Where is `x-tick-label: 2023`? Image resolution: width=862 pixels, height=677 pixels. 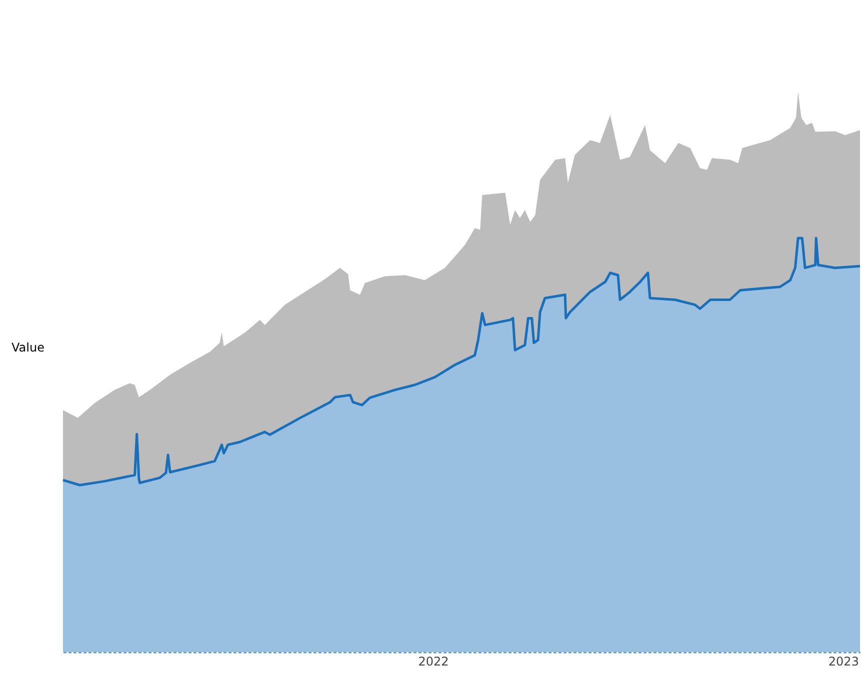 x-tick-label: 2023 is located at coordinates (843, 661).